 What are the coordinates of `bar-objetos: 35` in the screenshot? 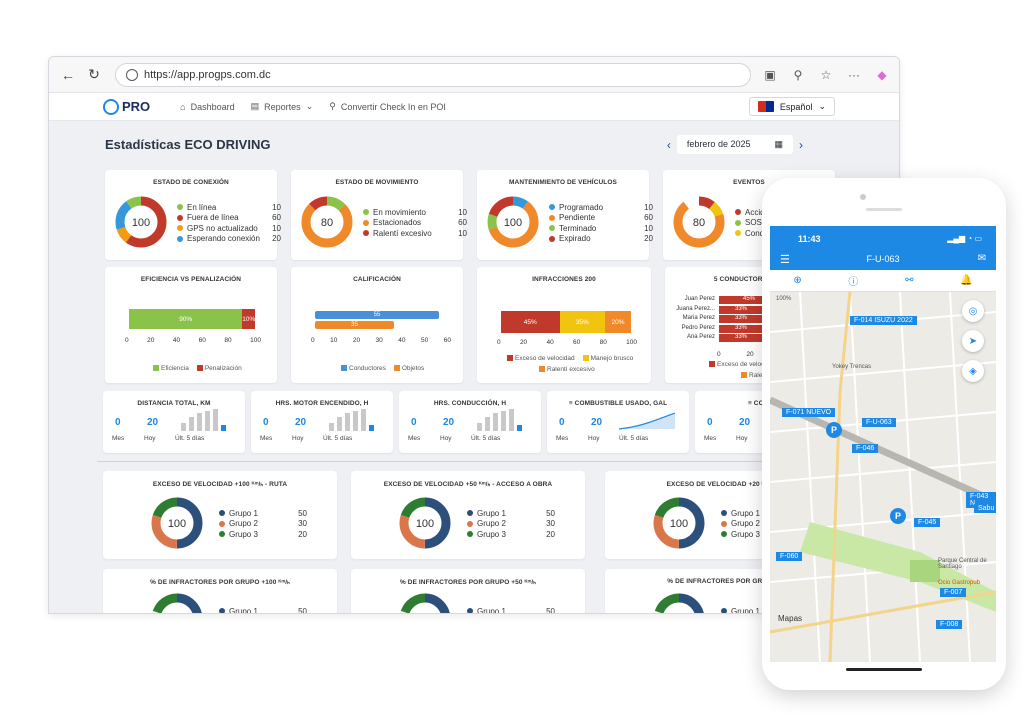 It's located at (354, 325).